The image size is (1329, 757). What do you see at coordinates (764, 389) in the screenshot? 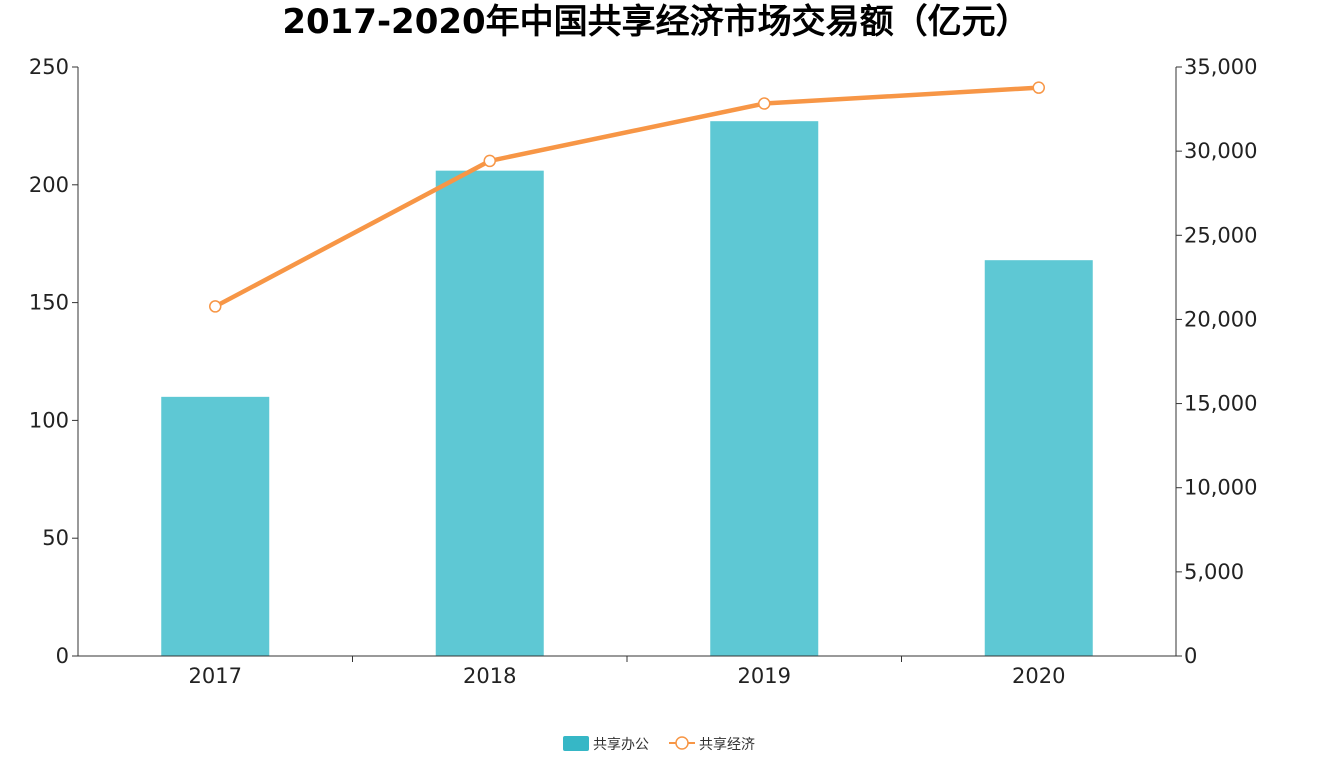
I see `bar-2019` at bounding box center [764, 389].